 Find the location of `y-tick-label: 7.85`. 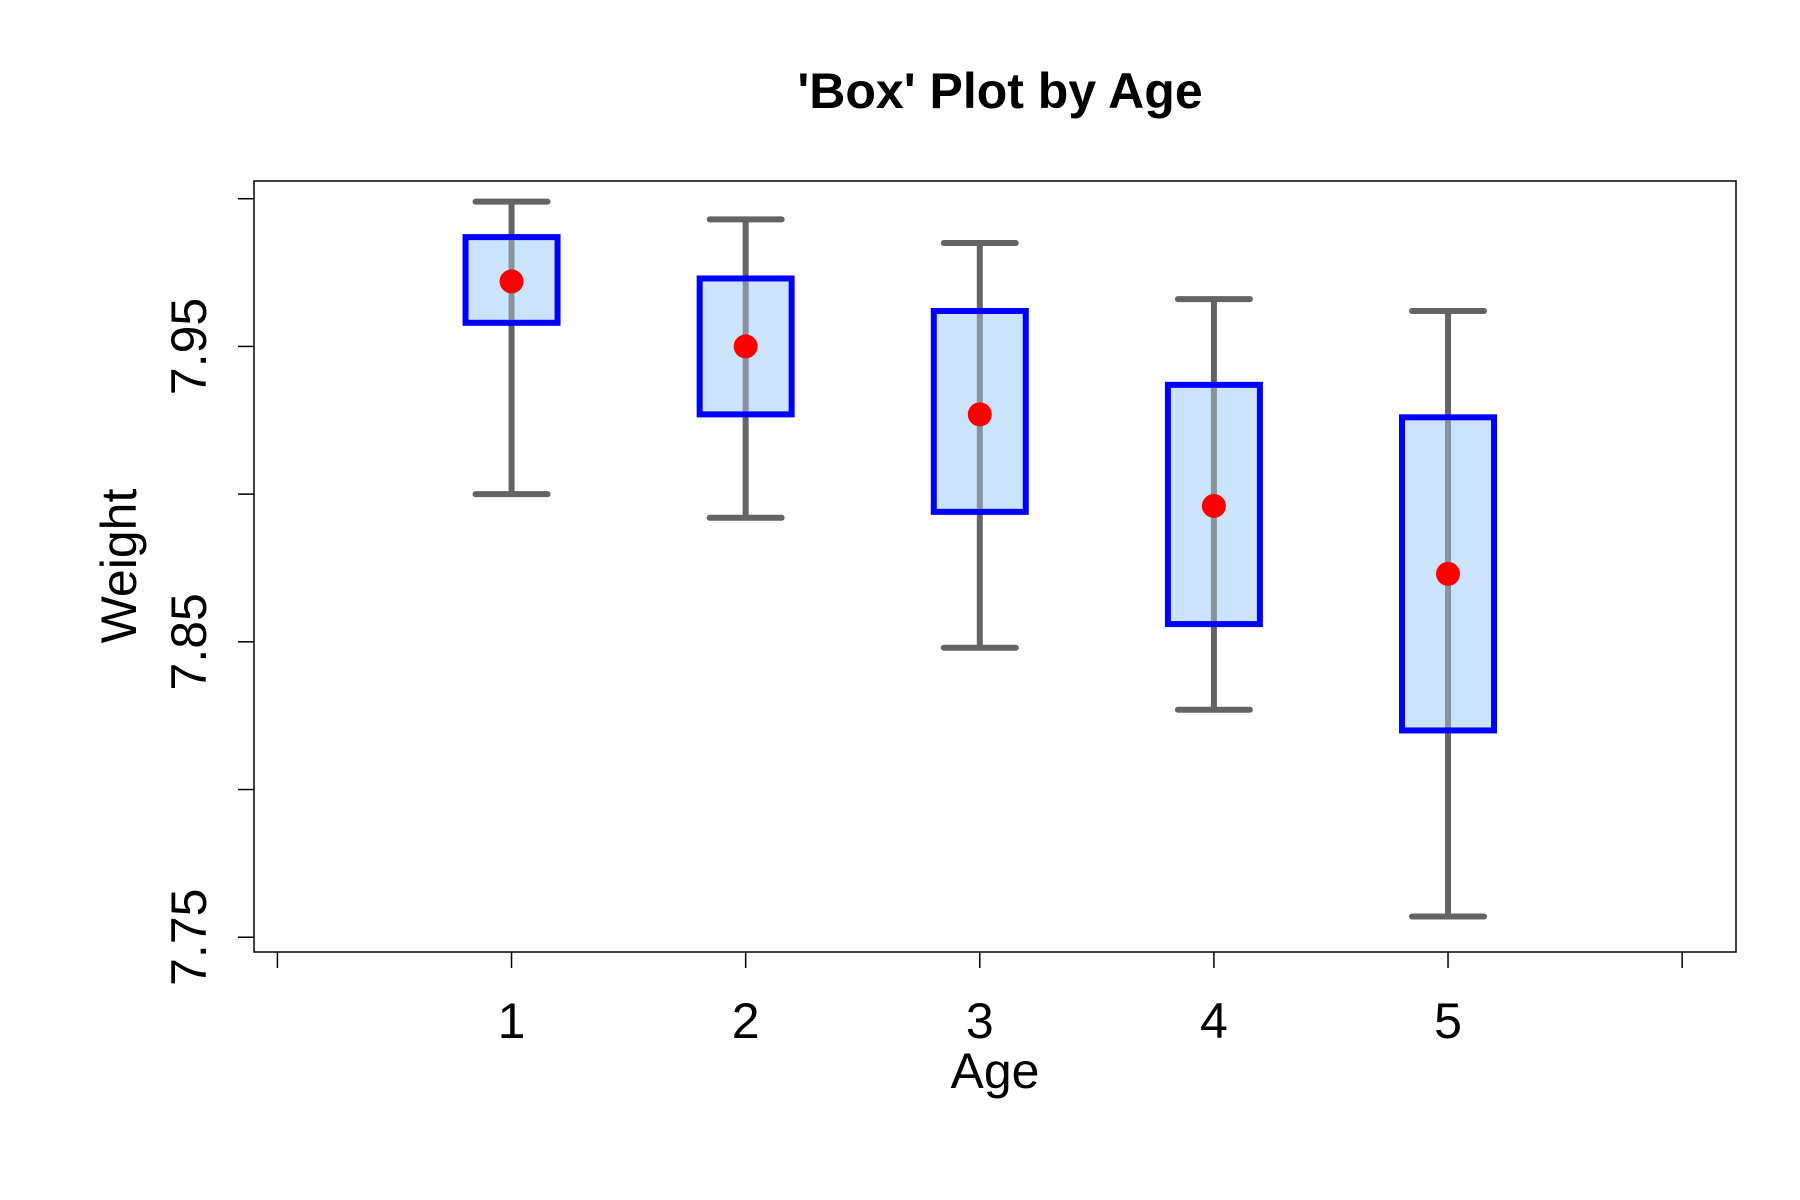

y-tick-label: 7.85 is located at coordinates (189, 641).